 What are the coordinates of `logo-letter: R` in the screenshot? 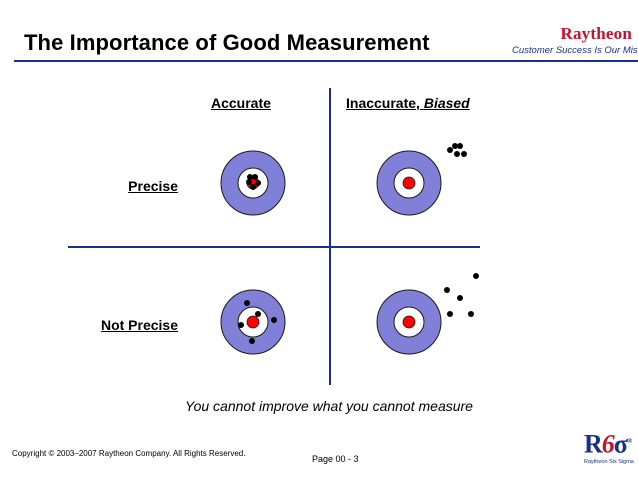 It's located at (593, 444).